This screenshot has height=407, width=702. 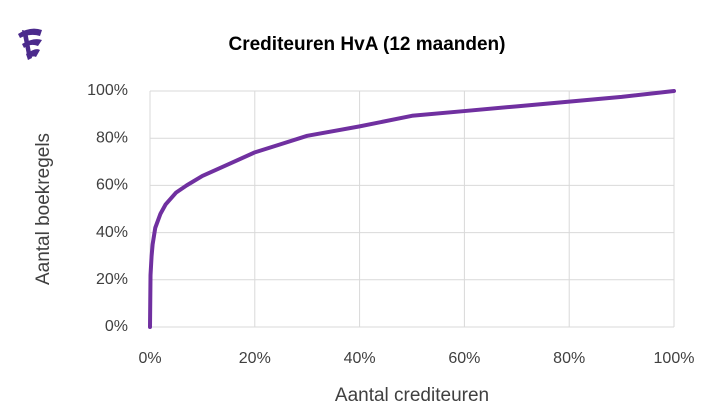 What do you see at coordinates (116, 326) in the screenshot?
I see `y-tick-label: 0%` at bounding box center [116, 326].